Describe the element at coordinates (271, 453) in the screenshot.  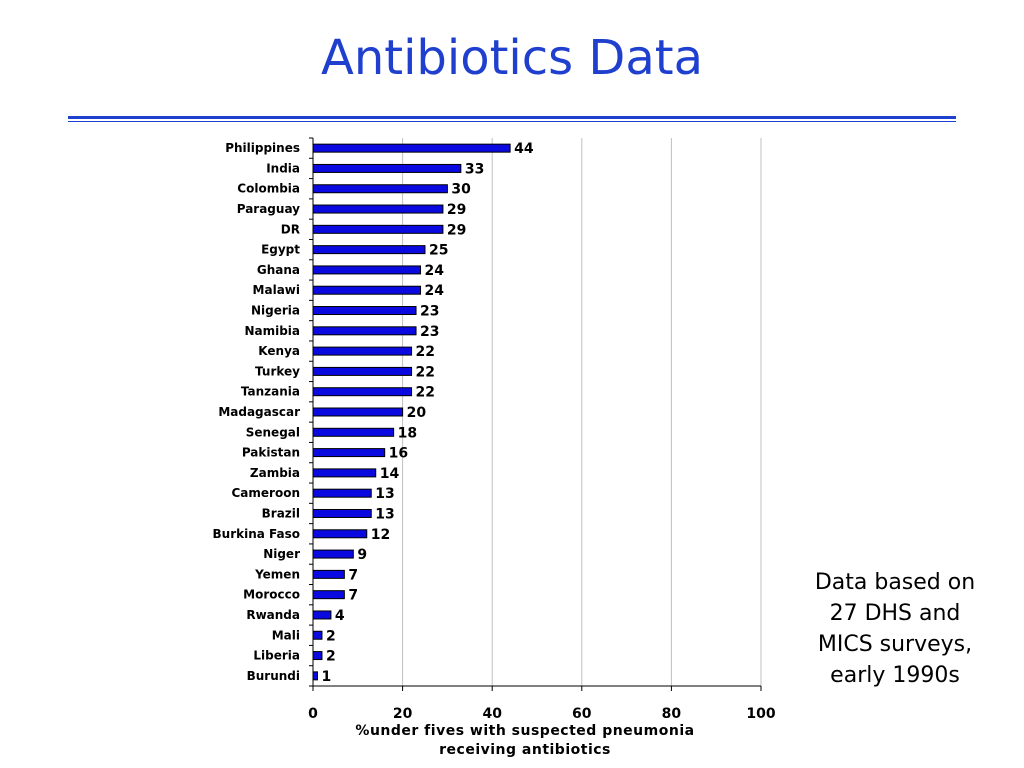
I see `category-label: Pakistan` at that location.